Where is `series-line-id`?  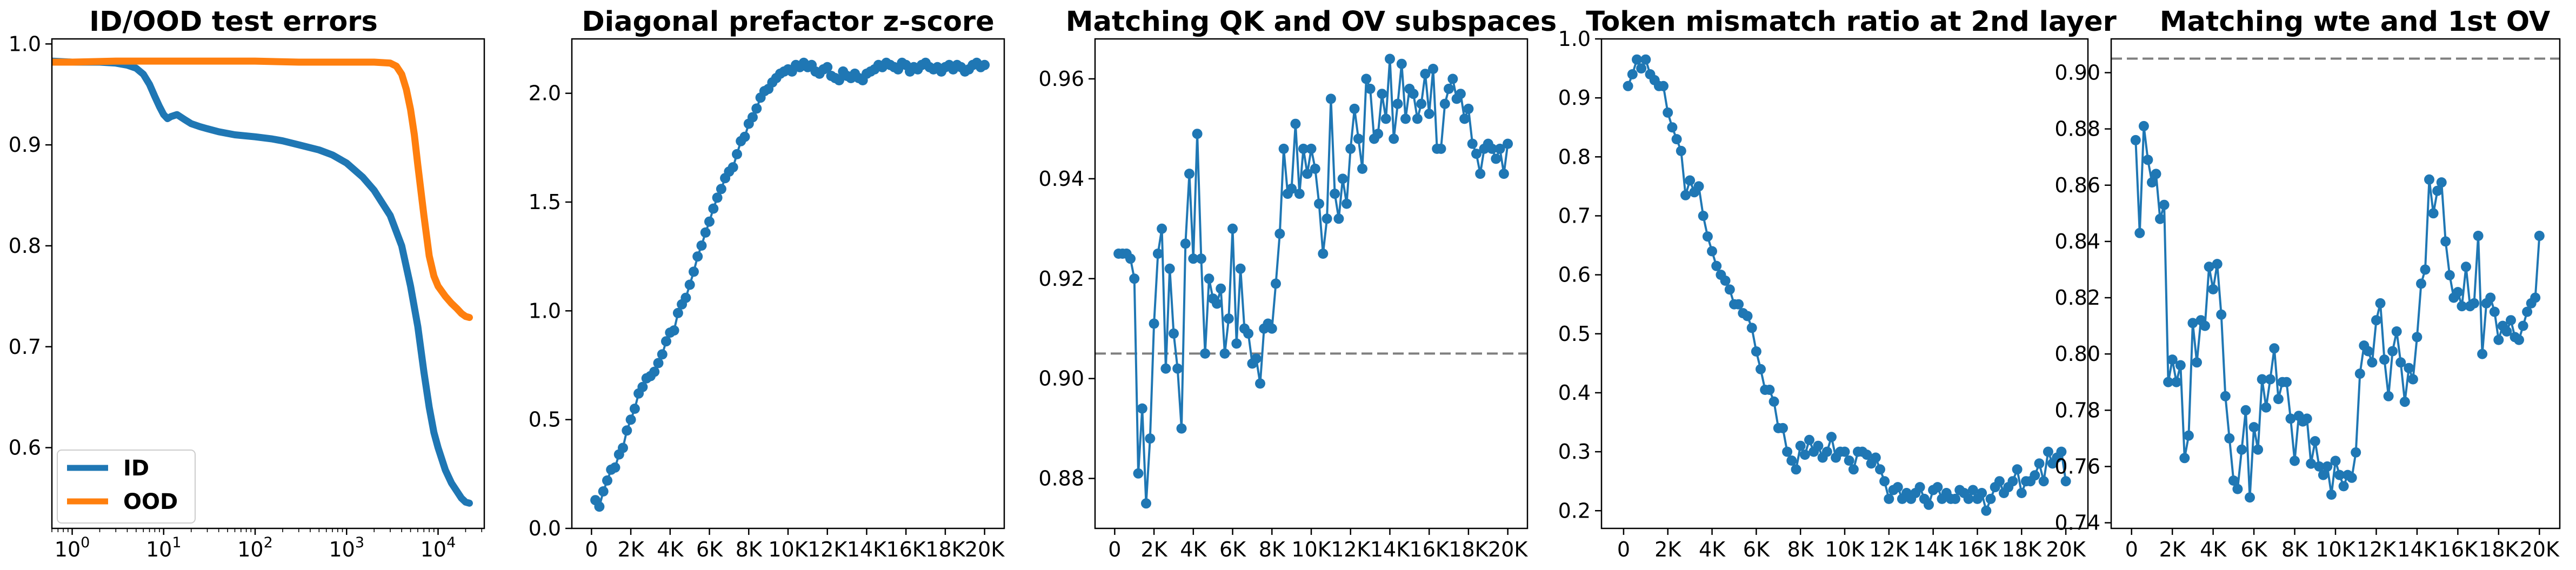
series-line-id is located at coordinates (262, 282).